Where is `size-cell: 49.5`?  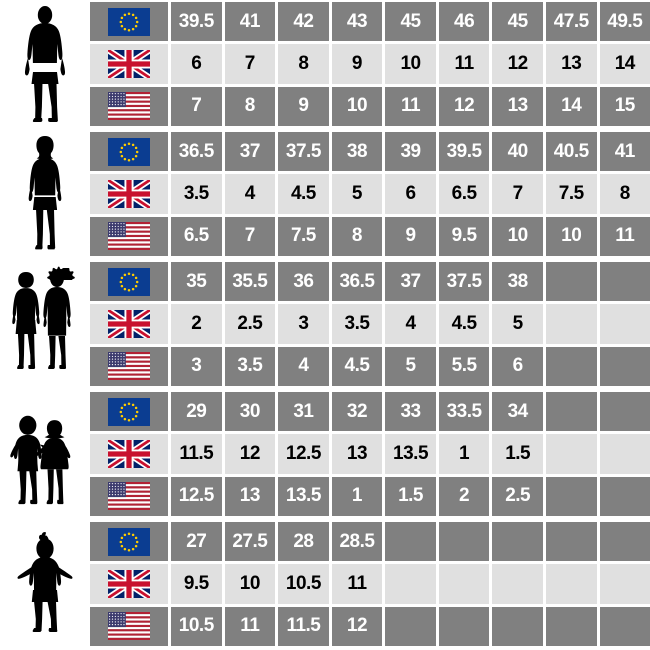 size-cell: 49.5 is located at coordinates (624, 22).